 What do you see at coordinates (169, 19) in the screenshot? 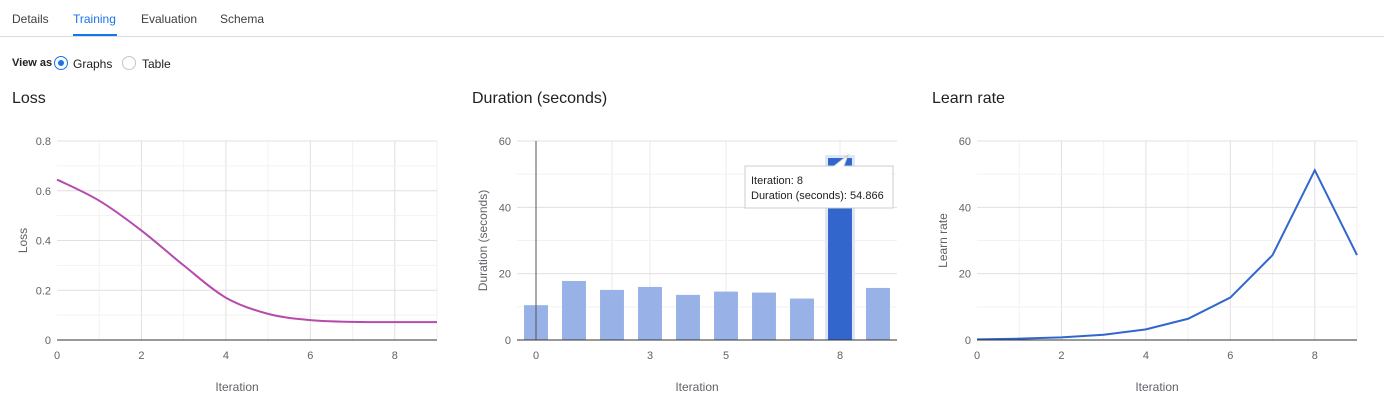
I see `tab-evaluation: Evaluation` at bounding box center [169, 19].